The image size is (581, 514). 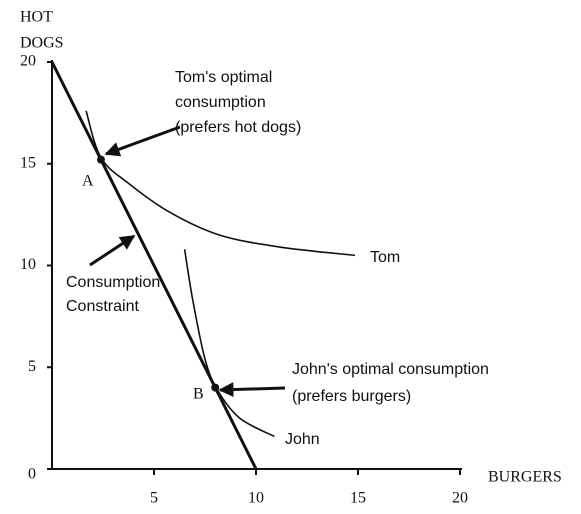 I want to click on series-label: Tom, so click(x=385, y=257).